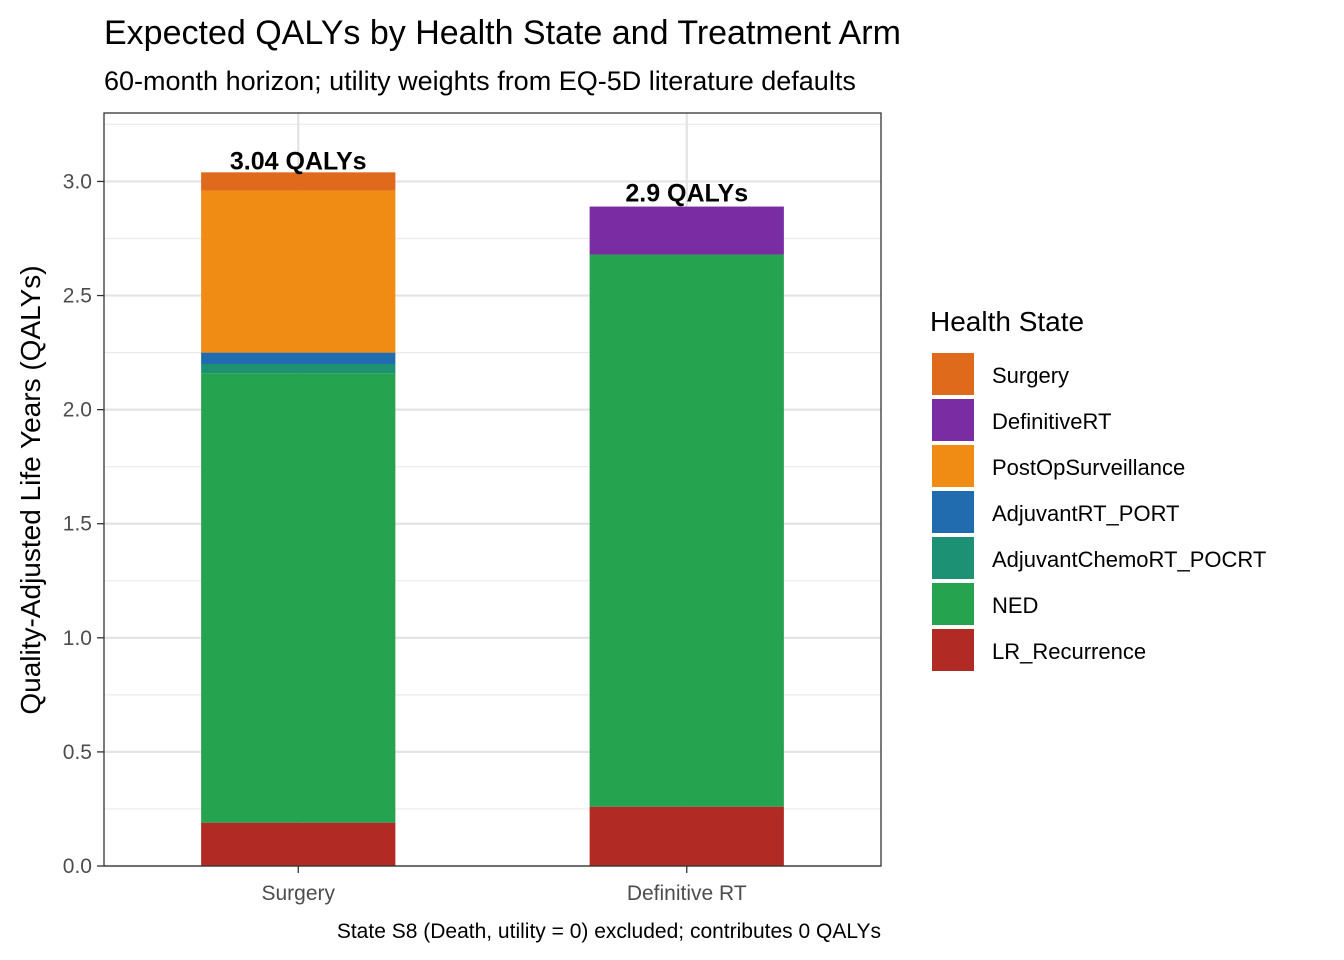 This screenshot has height=960, width=1344. Describe the element at coordinates (985, 604) in the screenshot. I see `legend-item-ned: NED` at that location.